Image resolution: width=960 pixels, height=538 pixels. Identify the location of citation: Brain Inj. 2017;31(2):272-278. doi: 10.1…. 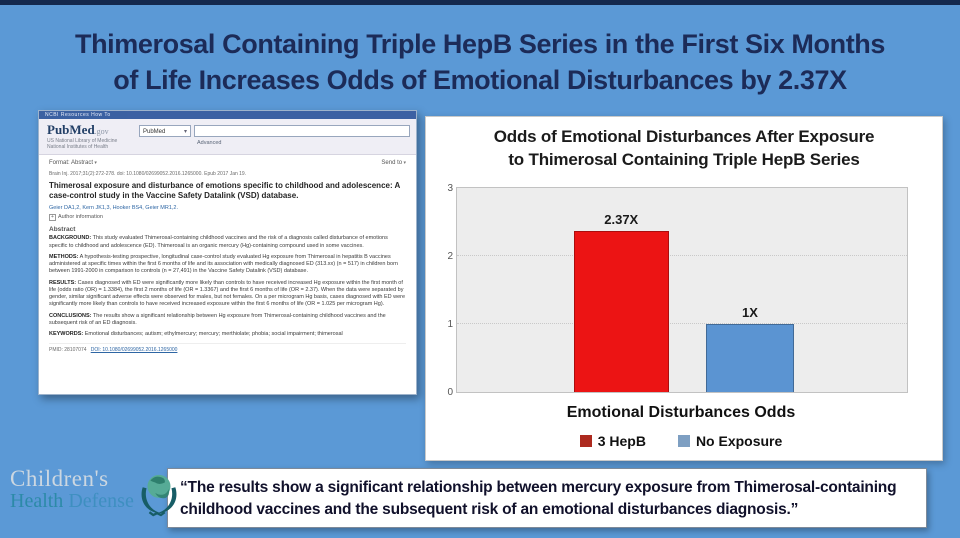
(148, 174).